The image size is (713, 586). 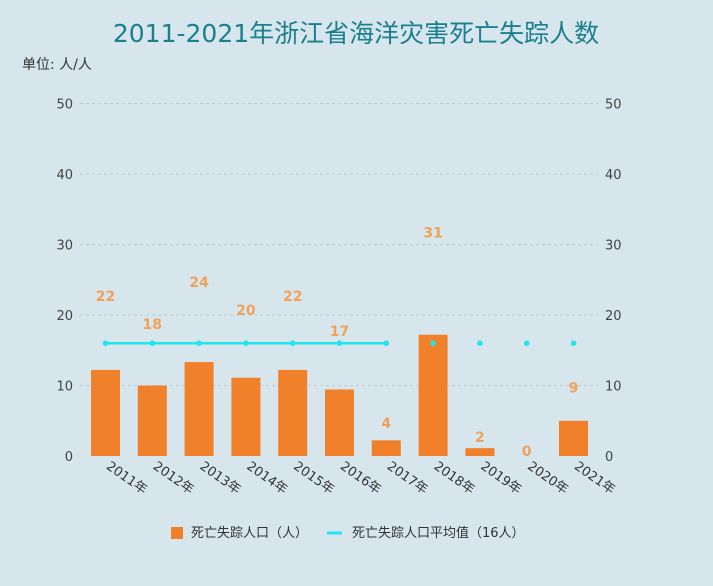 I want to click on left-tick-label: 50, so click(x=64, y=105).